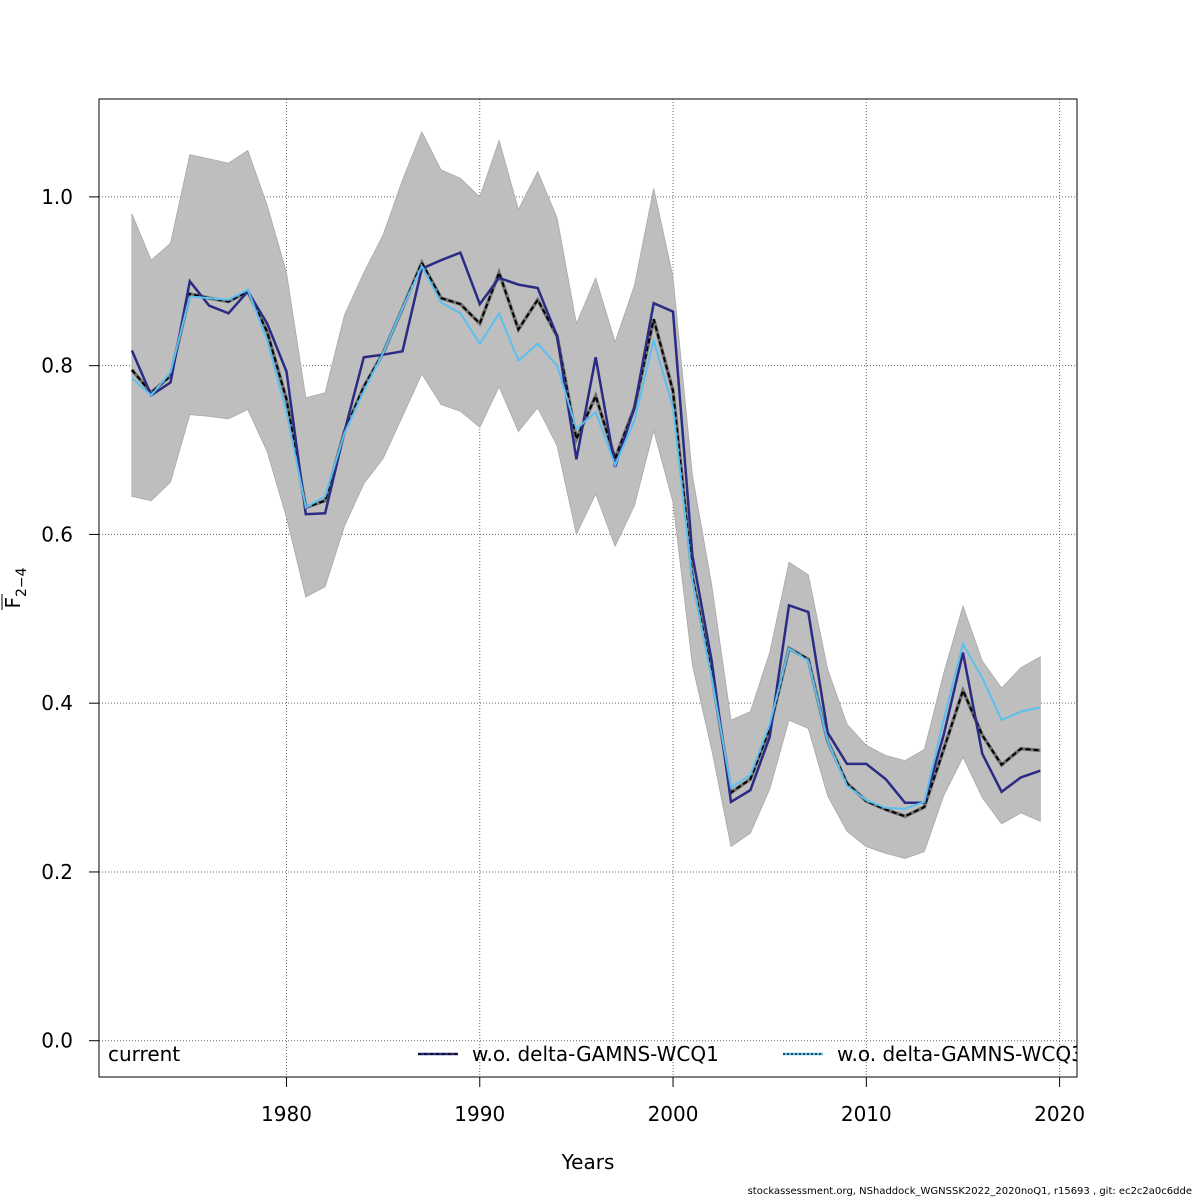  I want to click on x-tick-label-1980: 1980, so click(286, 1114).